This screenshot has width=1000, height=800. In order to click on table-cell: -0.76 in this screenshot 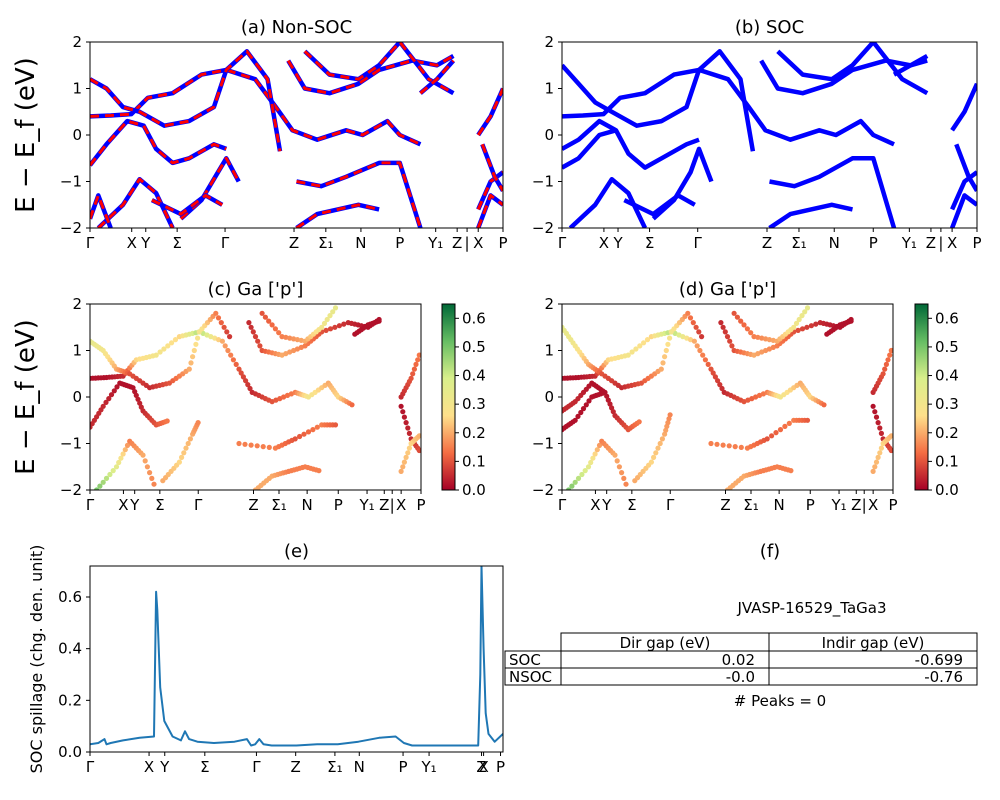, I will do `click(943, 677)`.